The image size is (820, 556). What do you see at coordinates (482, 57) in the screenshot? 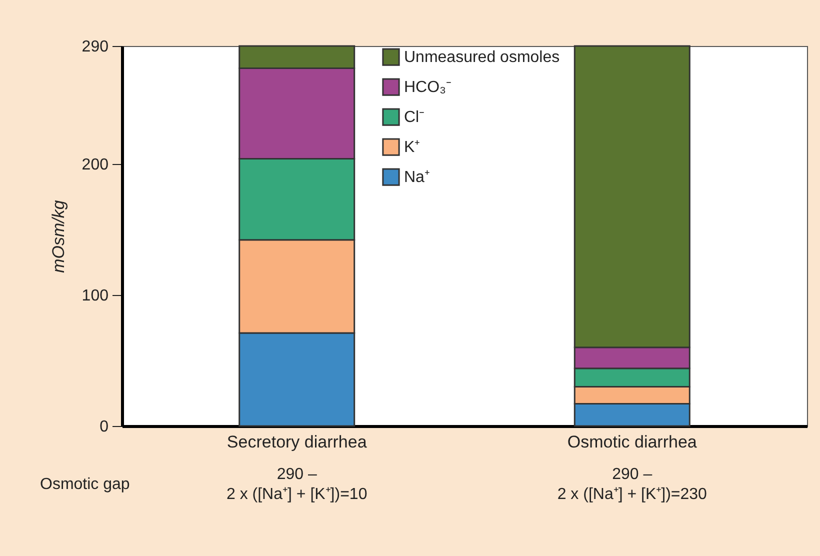
I see `legend-label: Unmeasured osmoles` at bounding box center [482, 57].